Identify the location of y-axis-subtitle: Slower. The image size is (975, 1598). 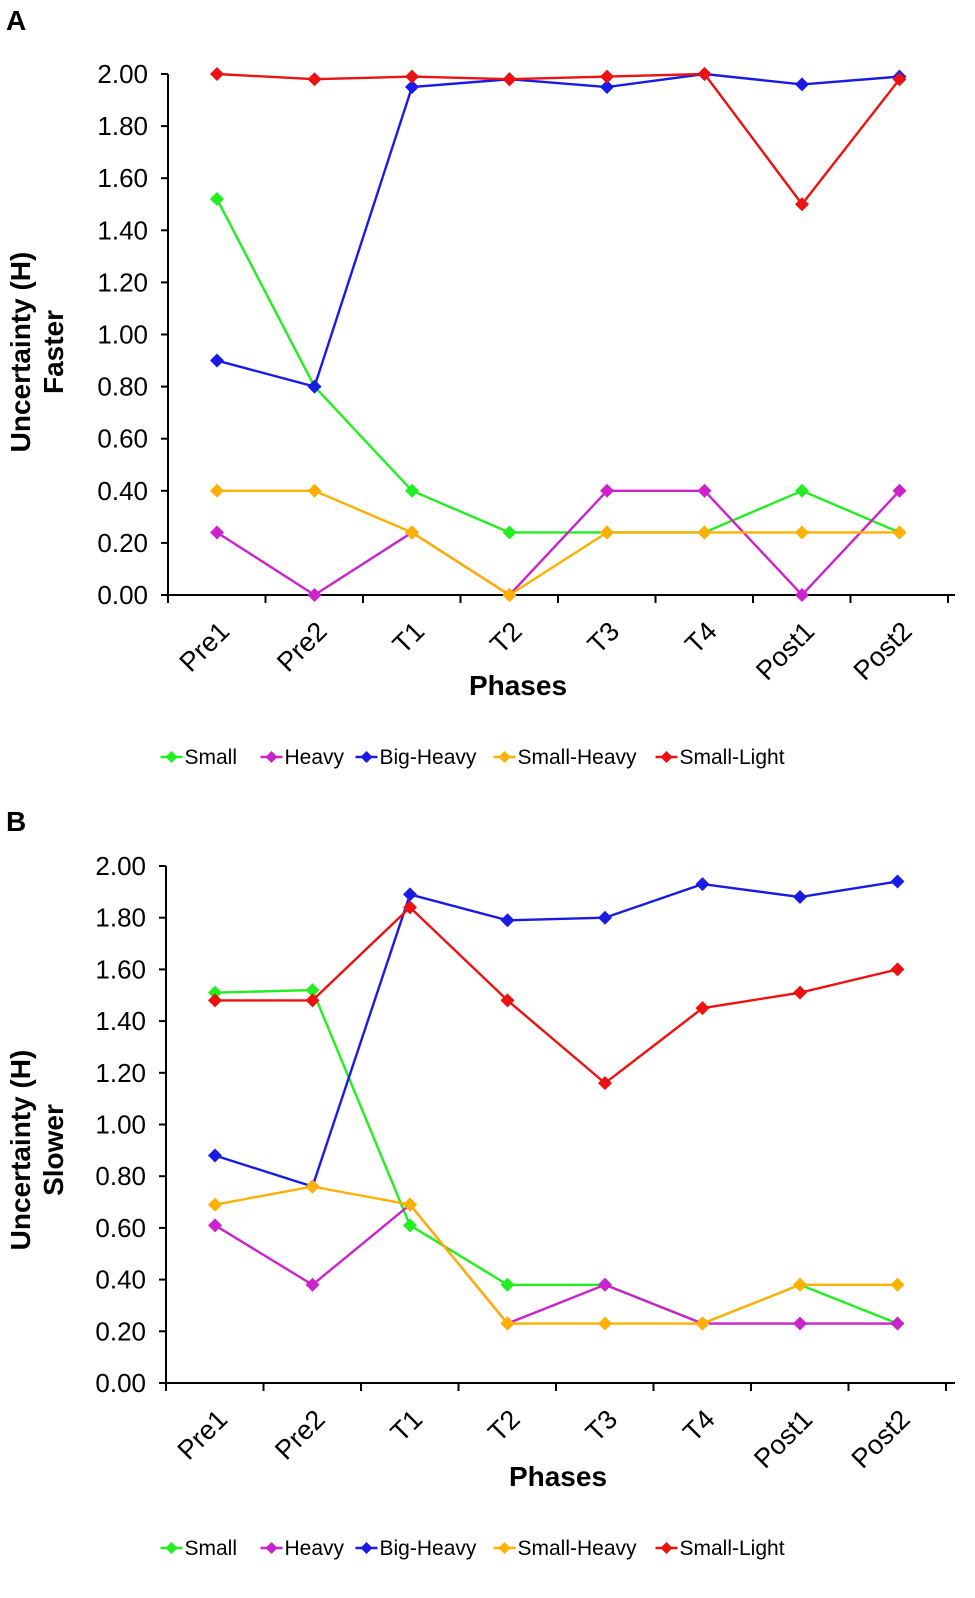
(53, 1150).